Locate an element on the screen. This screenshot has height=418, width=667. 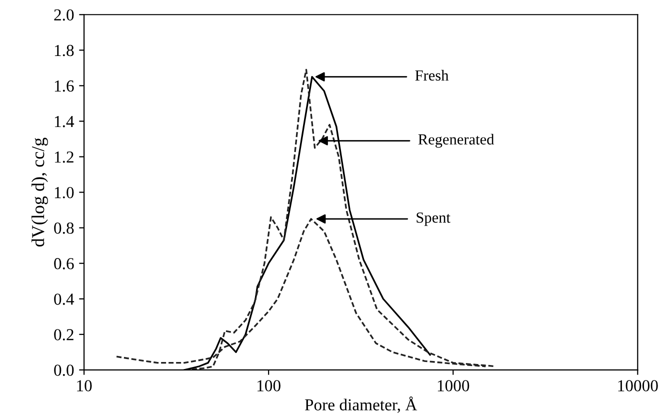
y-tick-label: 1.8 is located at coordinates (64, 50).